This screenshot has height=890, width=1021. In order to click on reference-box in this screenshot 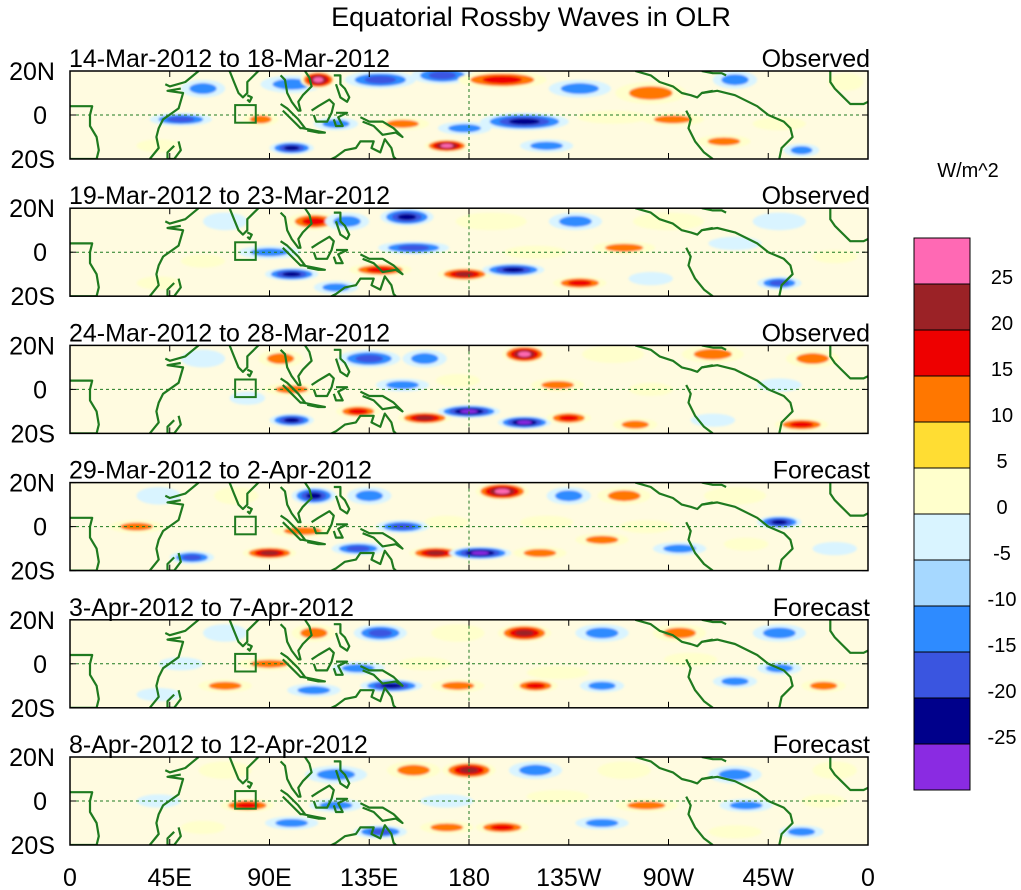, I will do `click(245, 800)`.